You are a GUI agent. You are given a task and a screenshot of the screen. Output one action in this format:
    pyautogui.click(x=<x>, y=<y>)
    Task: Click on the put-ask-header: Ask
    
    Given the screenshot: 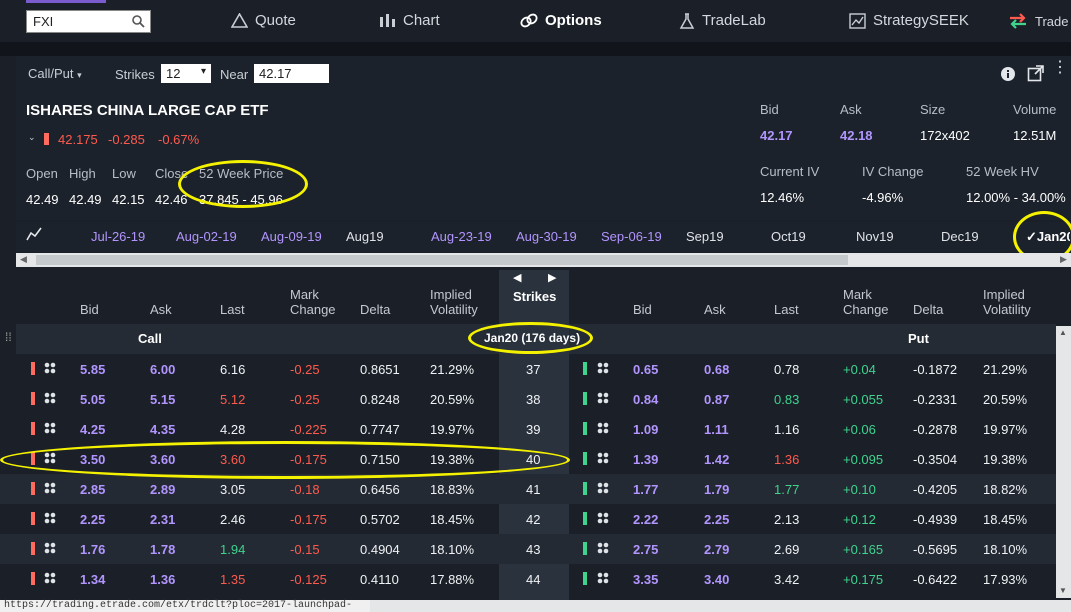 What is the action you would take?
    pyautogui.click(x=715, y=309)
    